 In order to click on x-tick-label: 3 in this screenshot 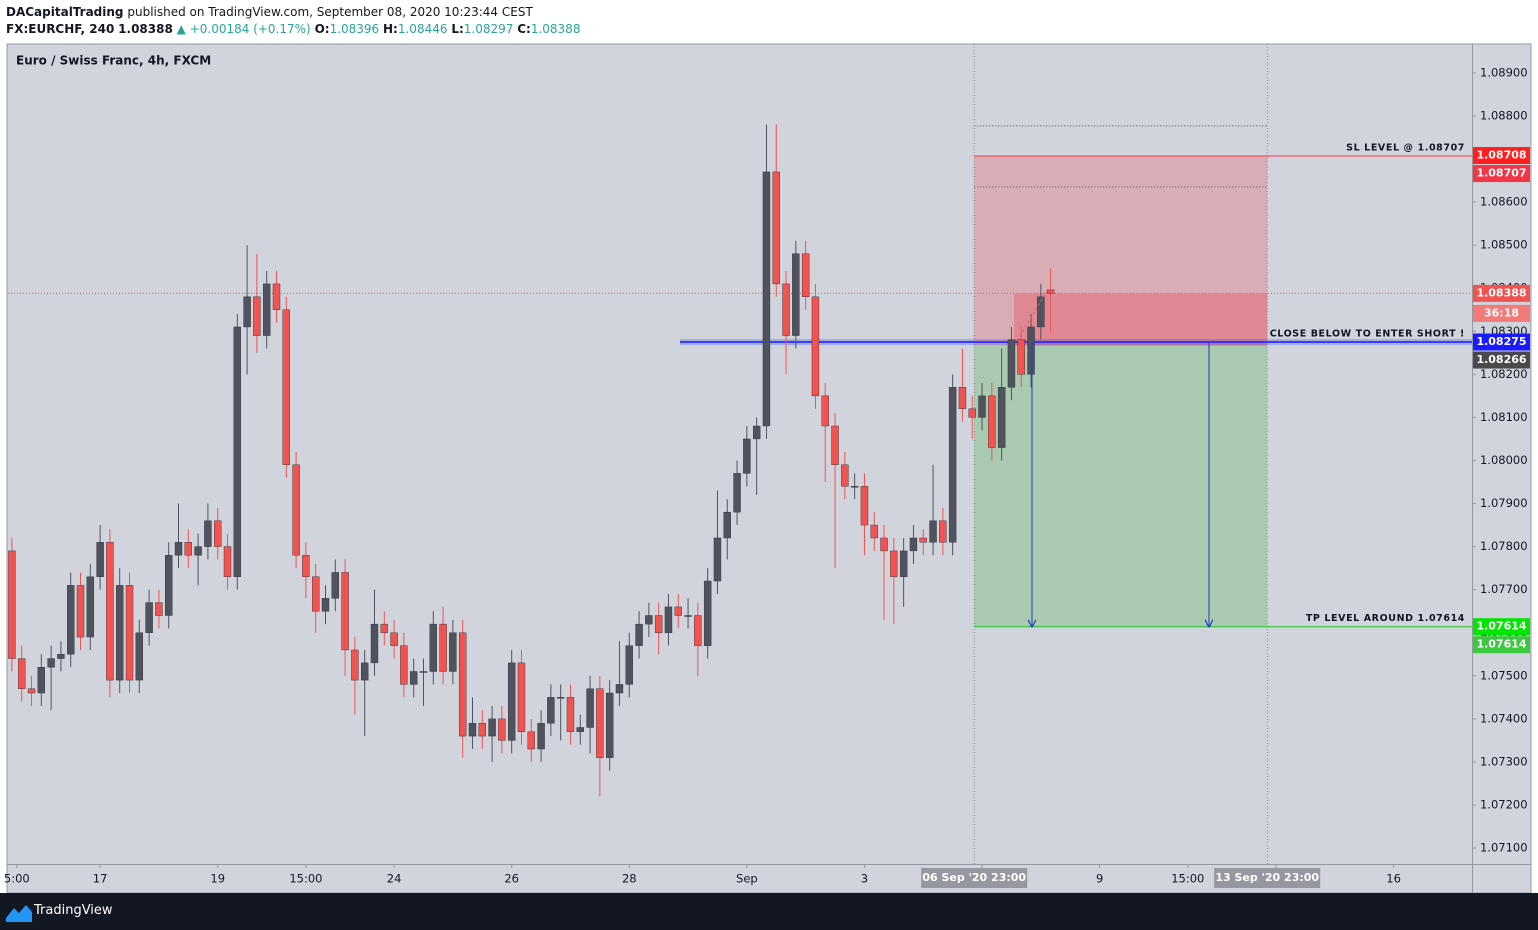, I will do `click(864, 879)`.